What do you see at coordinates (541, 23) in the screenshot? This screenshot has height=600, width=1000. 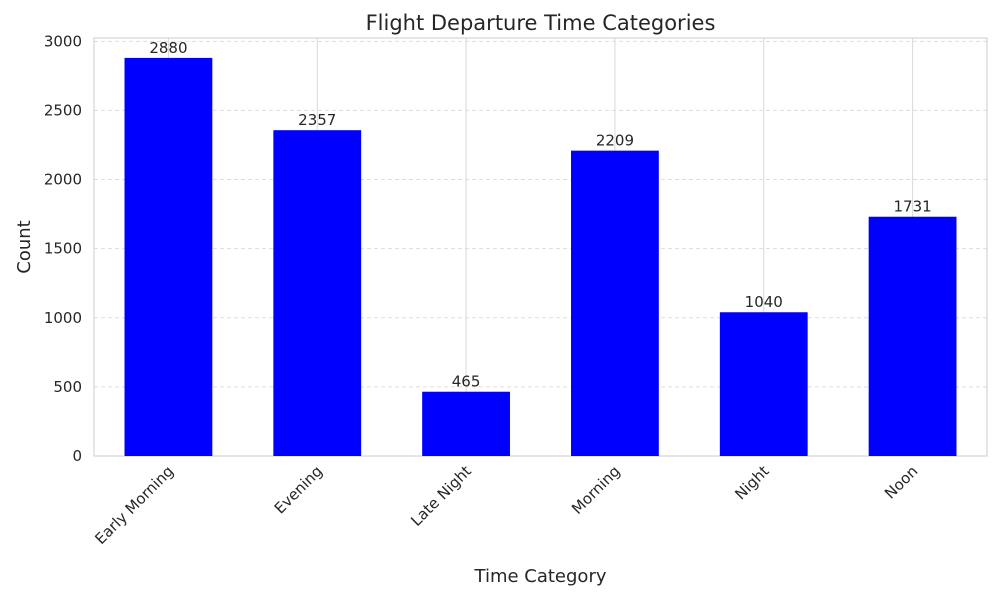 I see `chart-title: Flight Departure Time Categories` at bounding box center [541, 23].